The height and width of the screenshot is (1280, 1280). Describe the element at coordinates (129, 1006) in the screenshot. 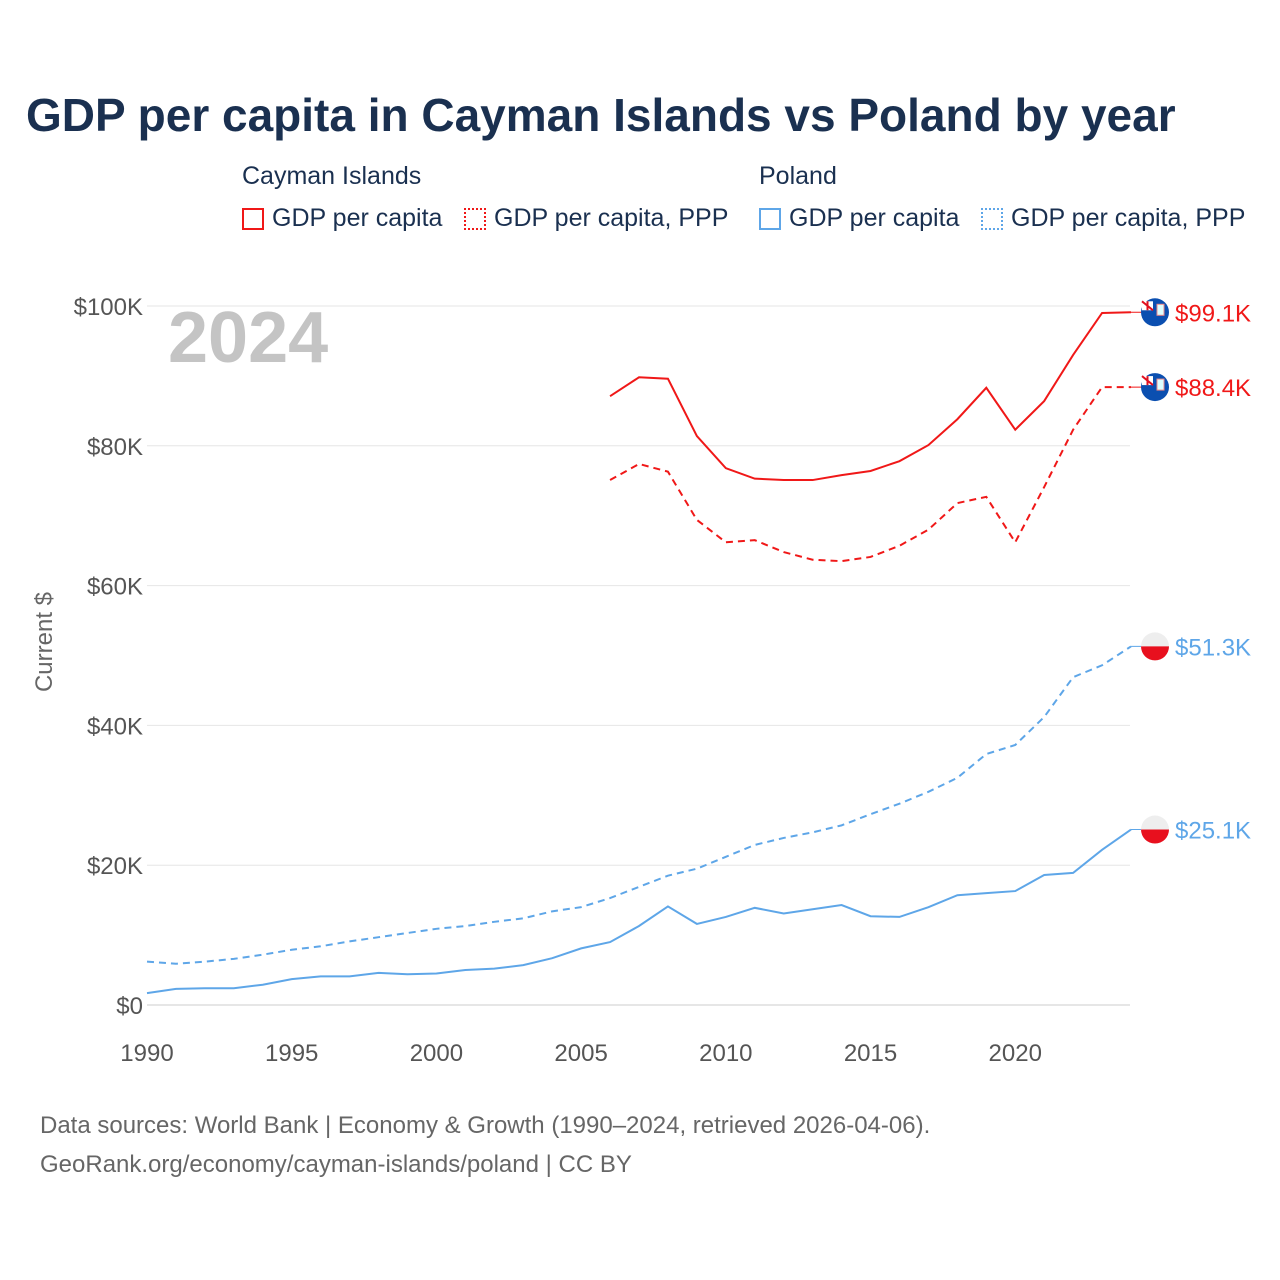

I see `y-tick-label: $0` at that location.